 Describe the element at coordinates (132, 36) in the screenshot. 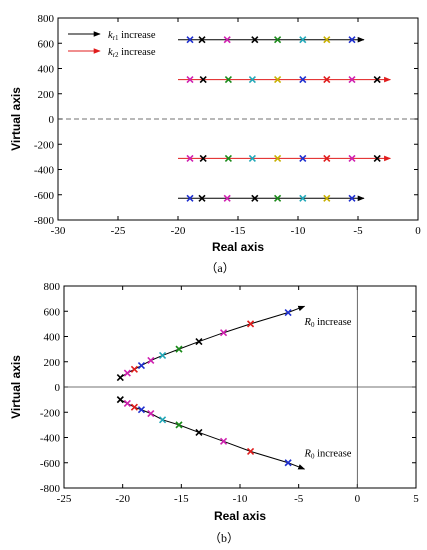

I see `legend-kr1-label: kr1 increase` at that location.